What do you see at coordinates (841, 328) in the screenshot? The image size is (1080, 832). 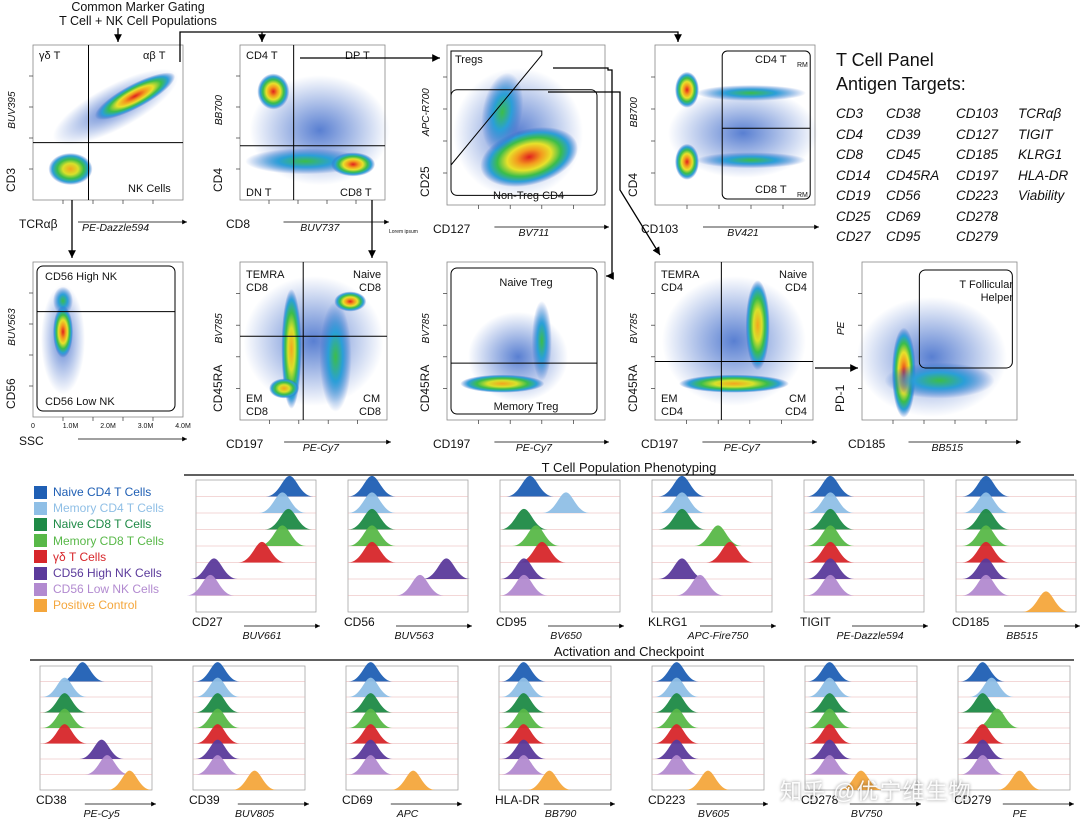 I see `y-axis-fluorochrome: PE` at bounding box center [841, 328].